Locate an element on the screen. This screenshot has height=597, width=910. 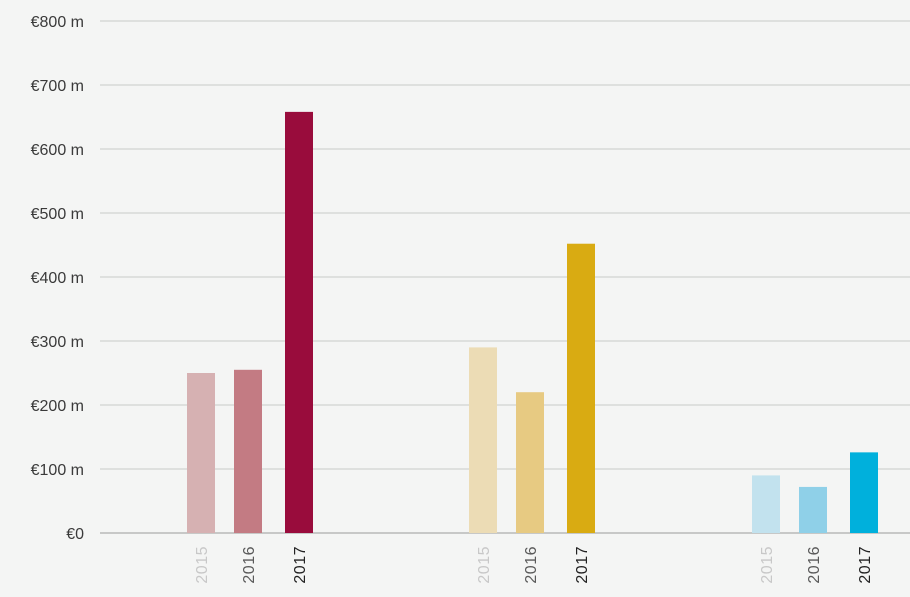
y-tick-label: €800 m is located at coordinates (57, 22).